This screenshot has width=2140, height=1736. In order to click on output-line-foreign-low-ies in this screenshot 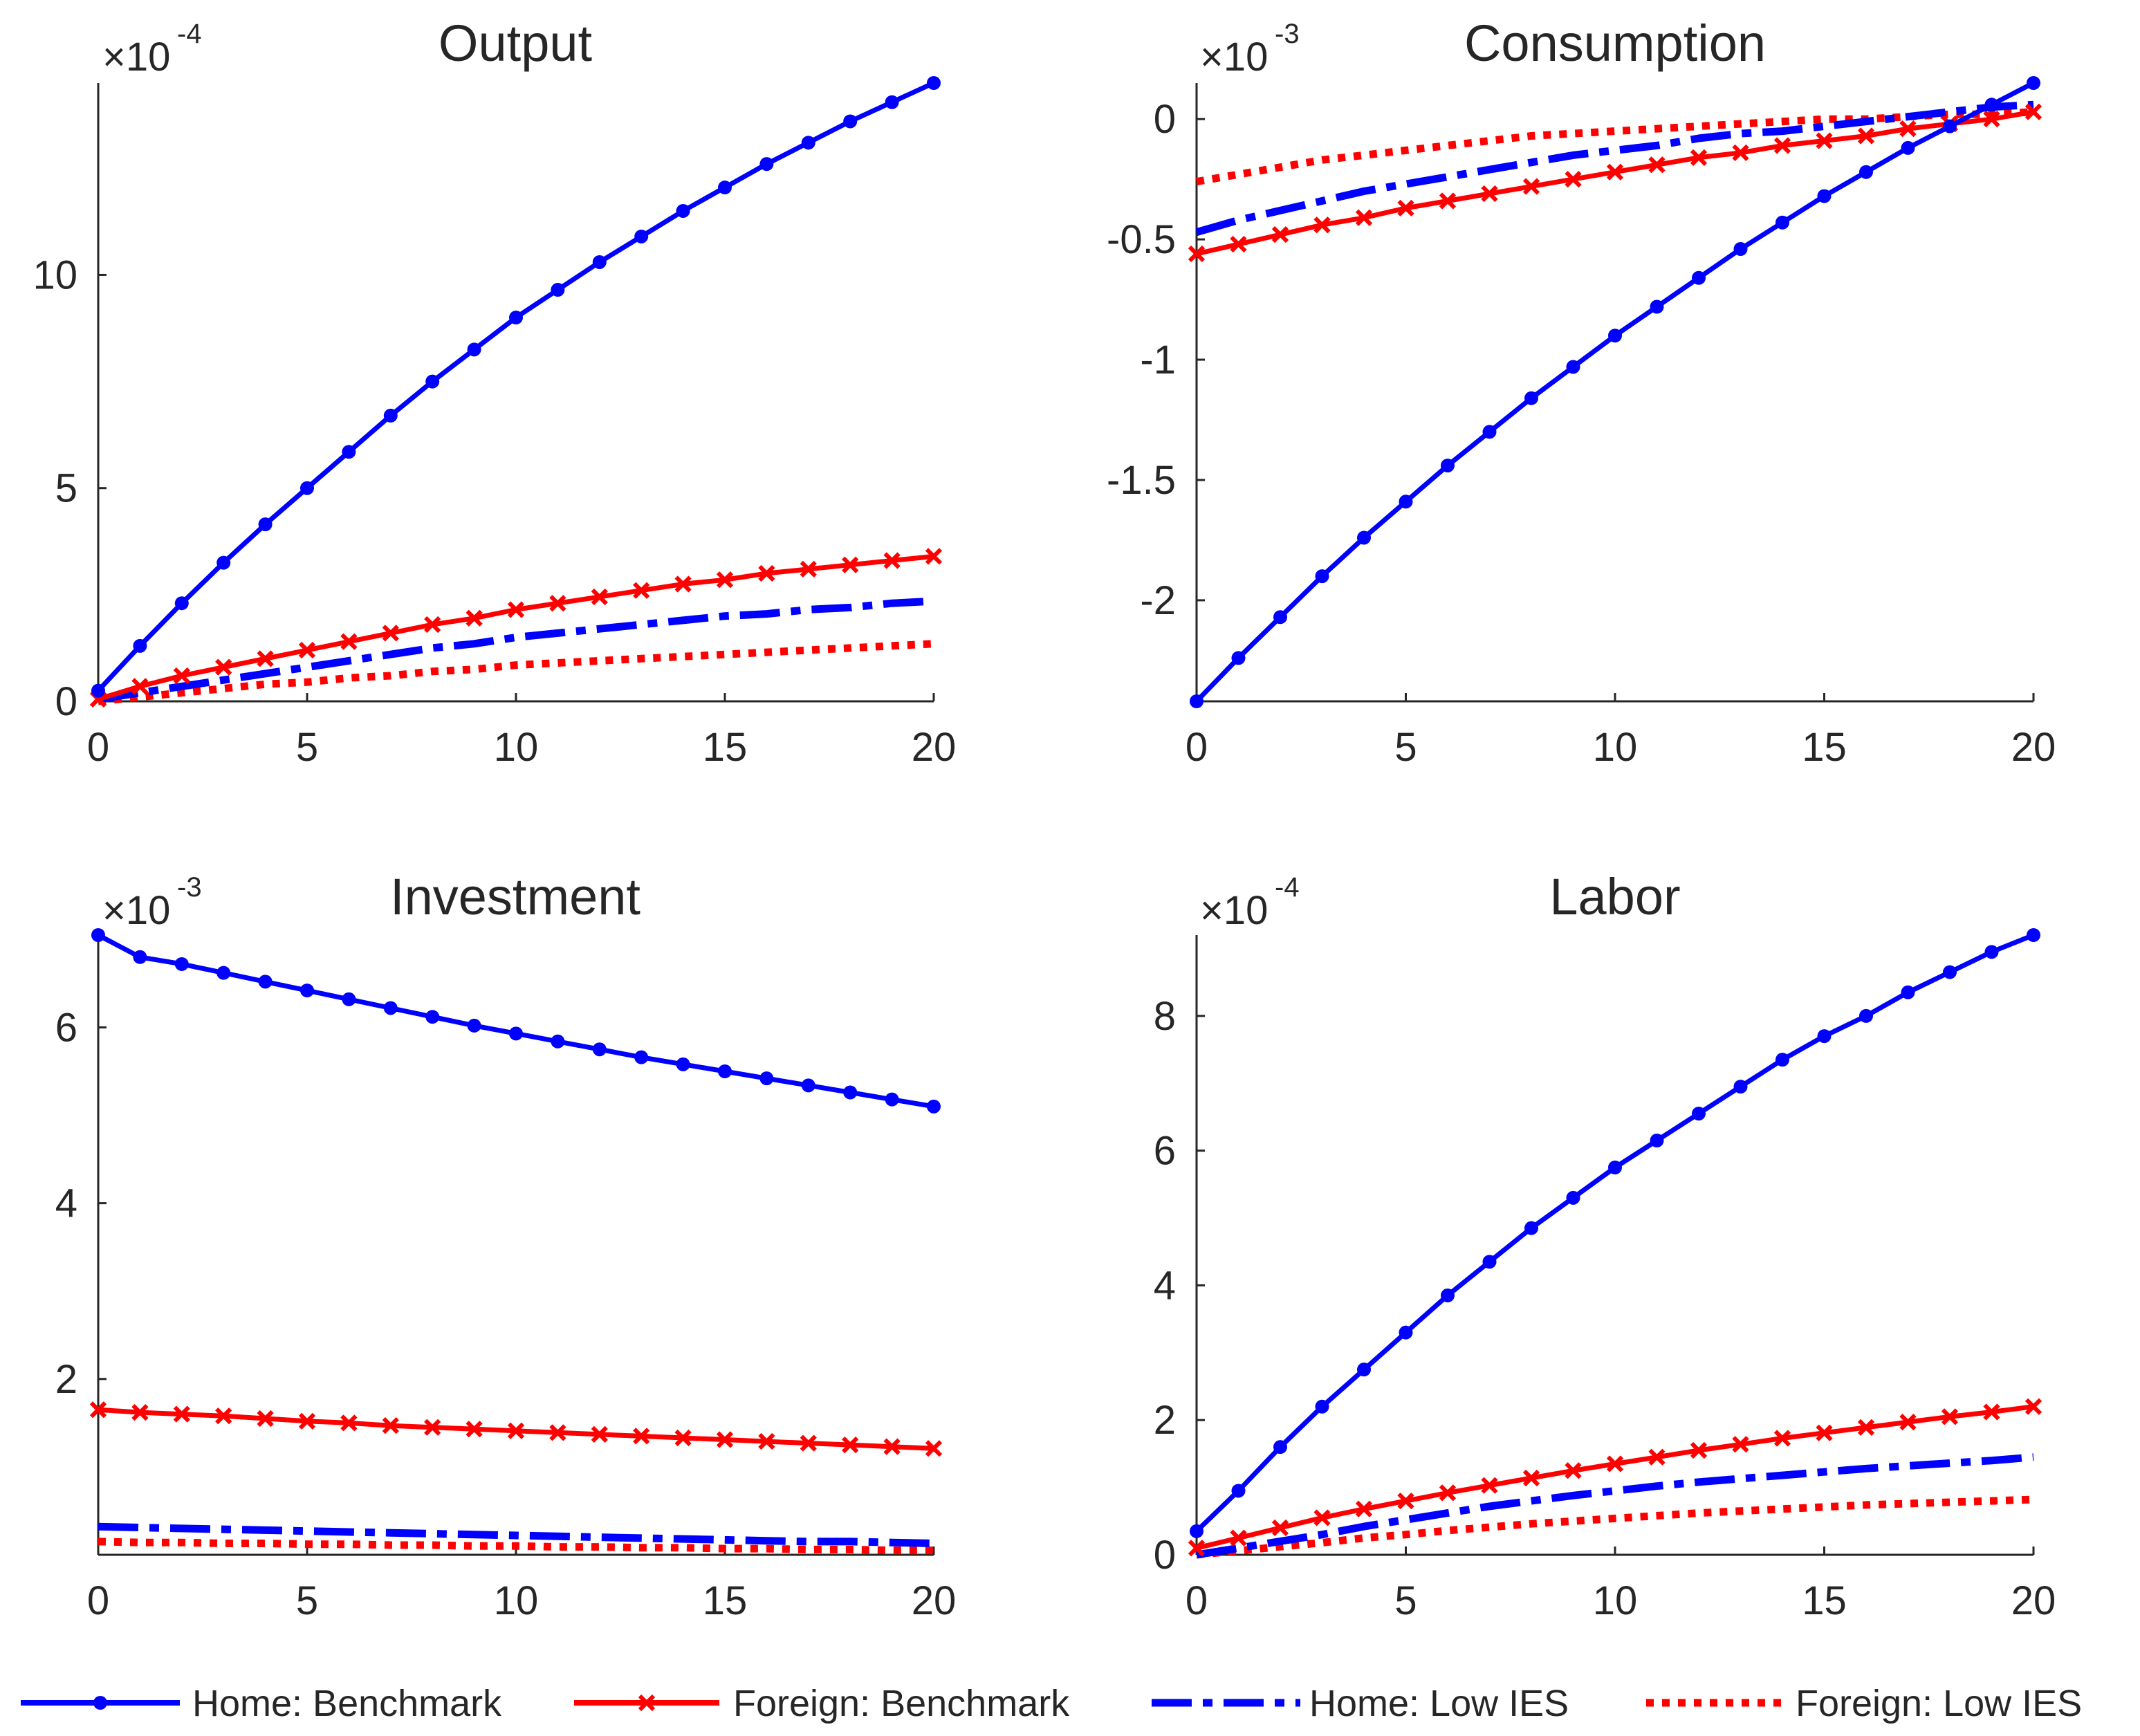, I will do `click(516, 672)`.